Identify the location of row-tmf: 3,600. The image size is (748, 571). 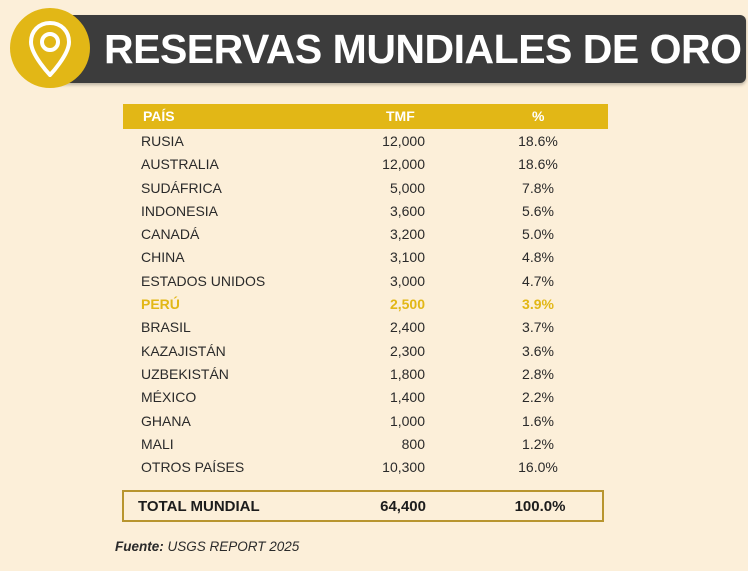
(407, 210).